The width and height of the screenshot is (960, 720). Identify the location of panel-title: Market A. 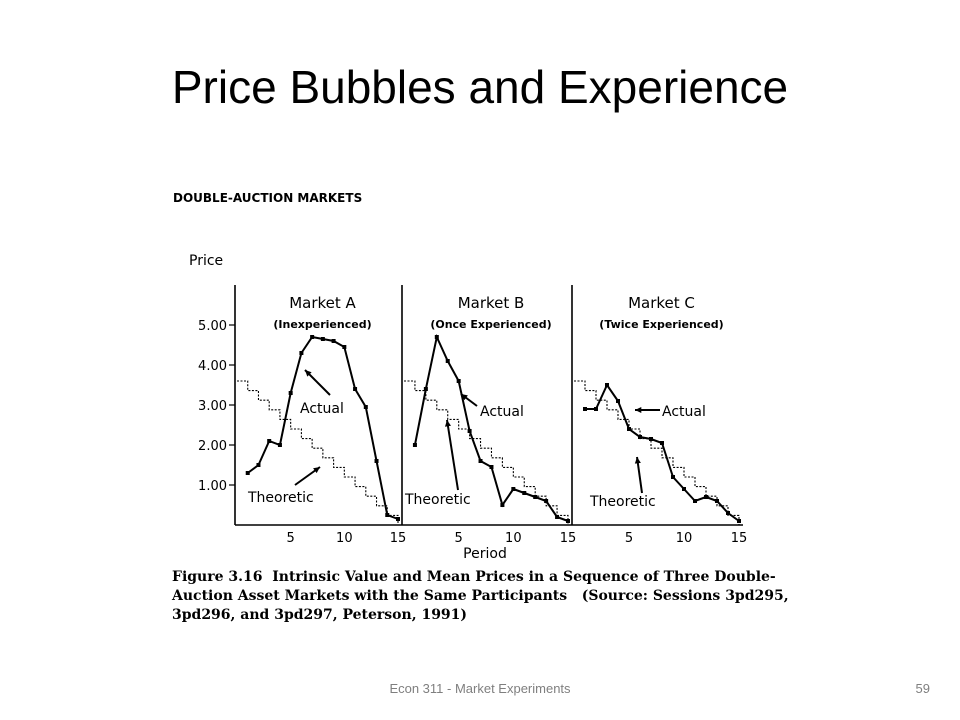
(322, 303).